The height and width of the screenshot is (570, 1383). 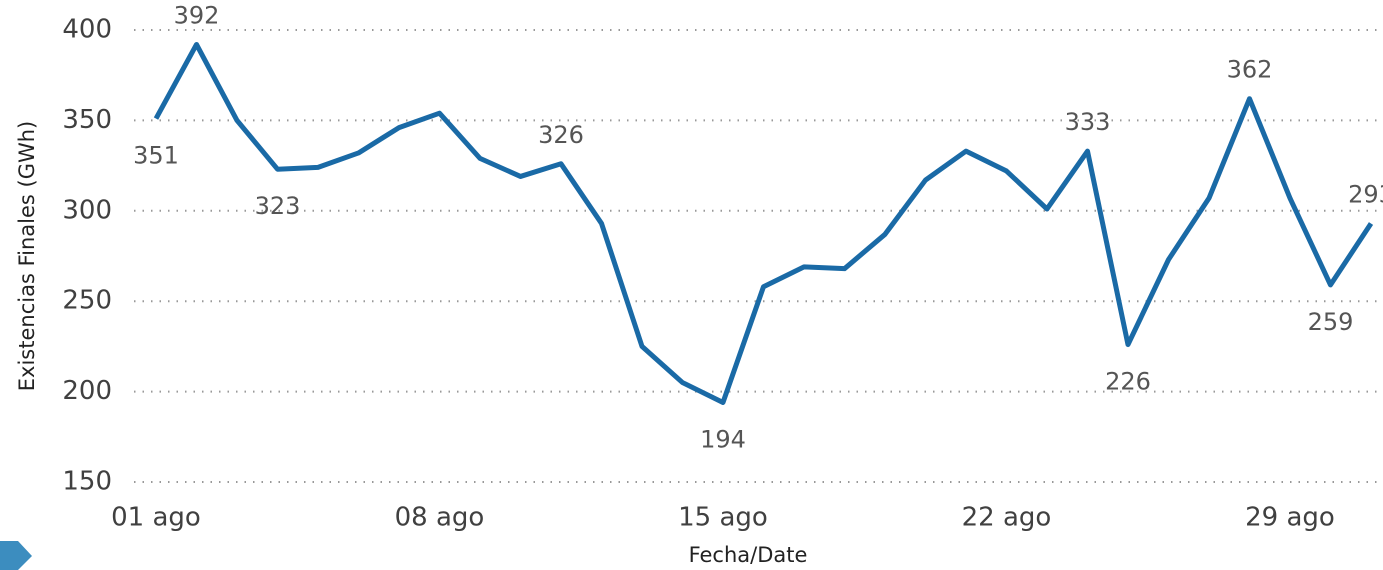 What do you see at coordinates (1365, 194) in the screenshot?
I see `data-label: 293` at bounding box center [1365, 194].